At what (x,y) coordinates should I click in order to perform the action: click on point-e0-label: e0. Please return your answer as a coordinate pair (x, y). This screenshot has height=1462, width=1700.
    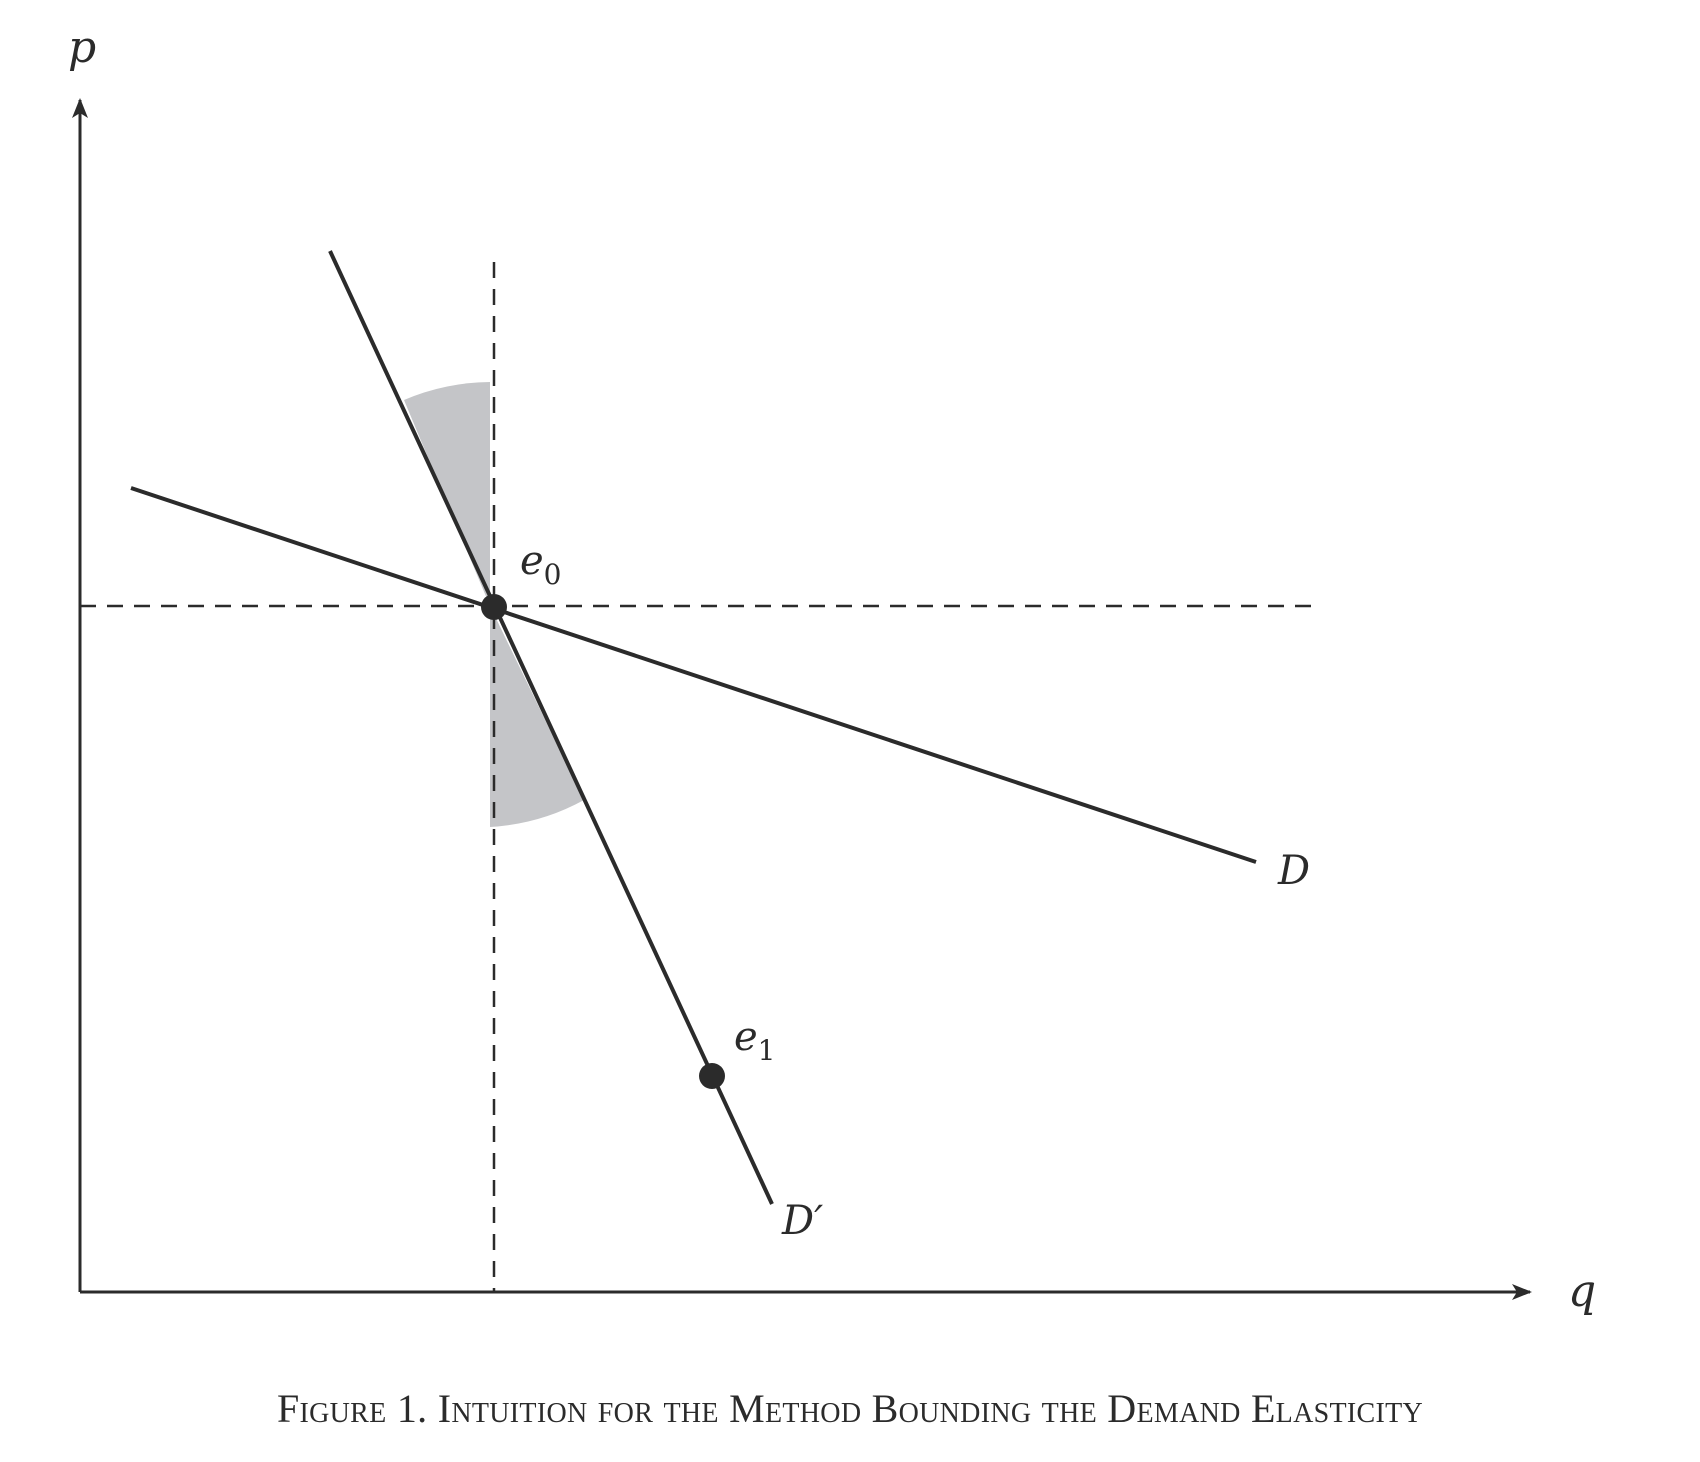
    Looking at the image, I should click on (541, 564).